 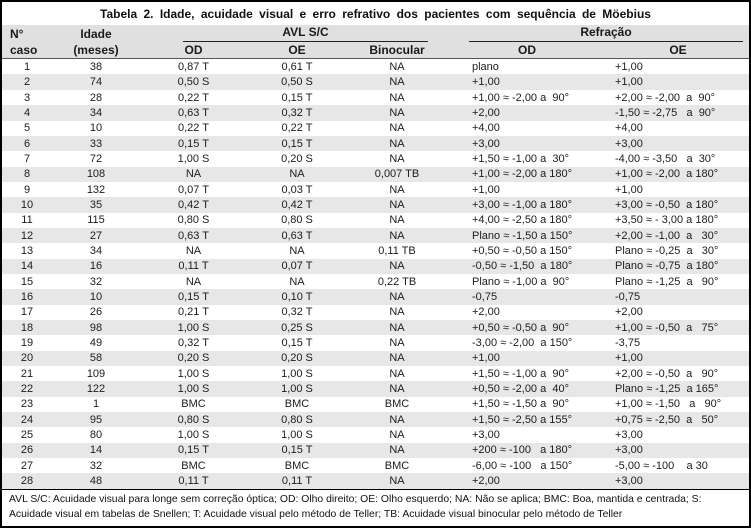 What do you see at coordinates (96, 404) in the screenshot?
I see `cell-idade: 1` at bounding box center [96, 404].